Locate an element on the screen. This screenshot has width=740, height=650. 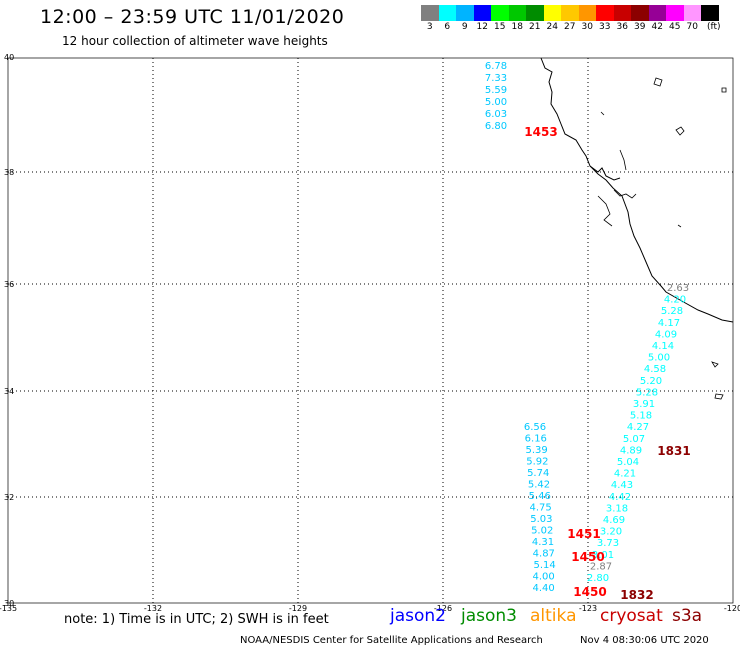
swh-value: 4.58 is located at coordinates (655, 369).